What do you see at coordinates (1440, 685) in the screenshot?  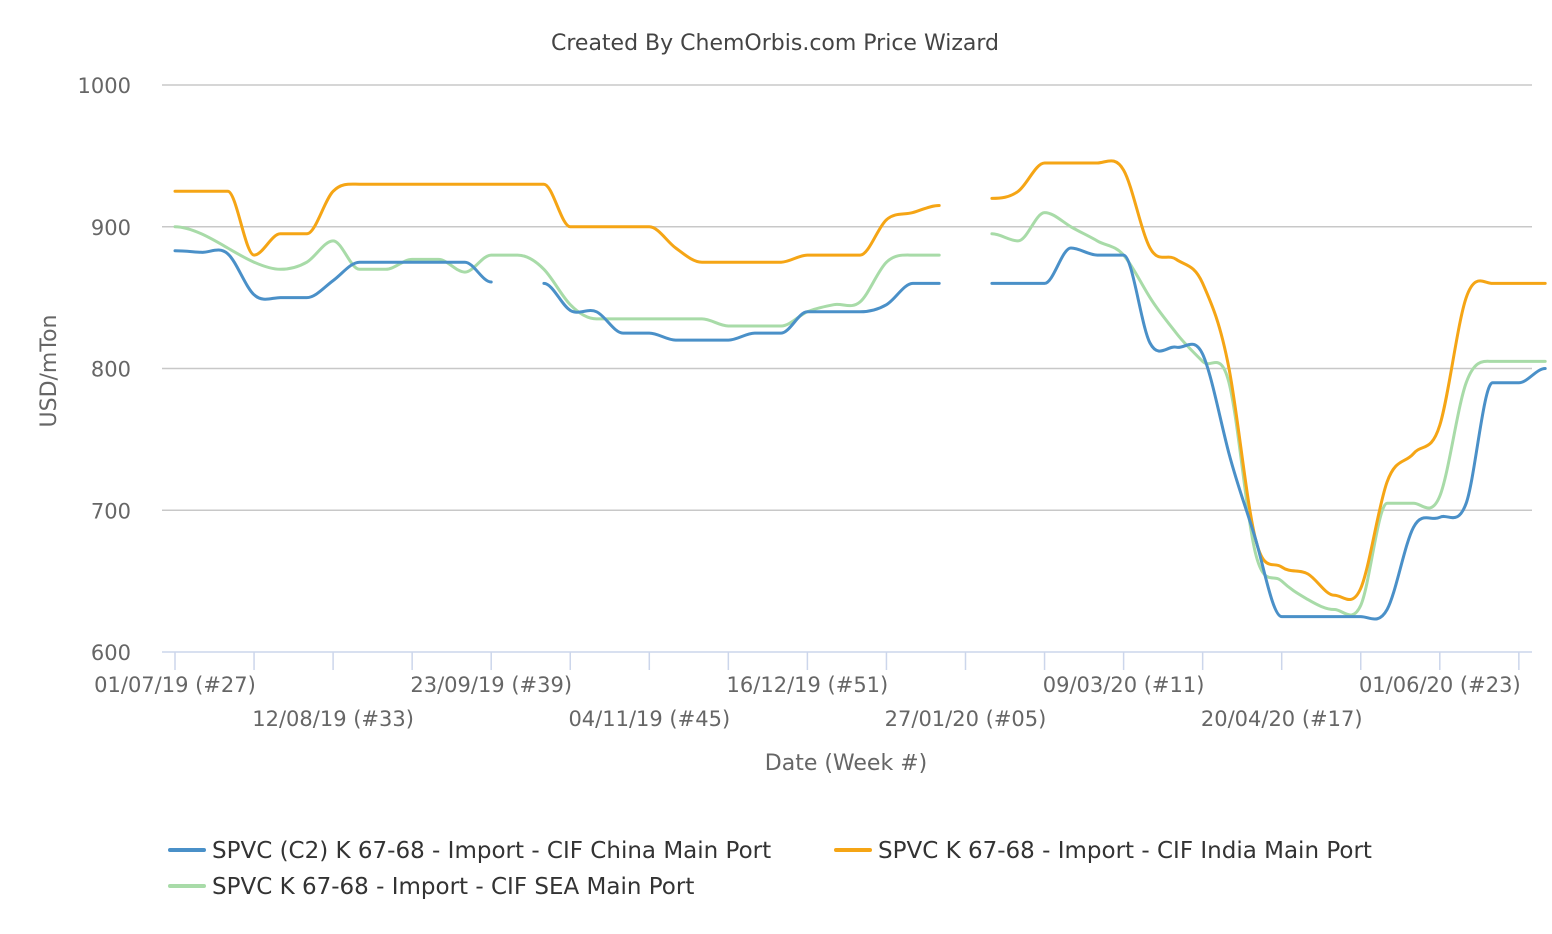 I see `x-tick-label: 01/06/20 (#23)` at bounding box center [1440, 685].